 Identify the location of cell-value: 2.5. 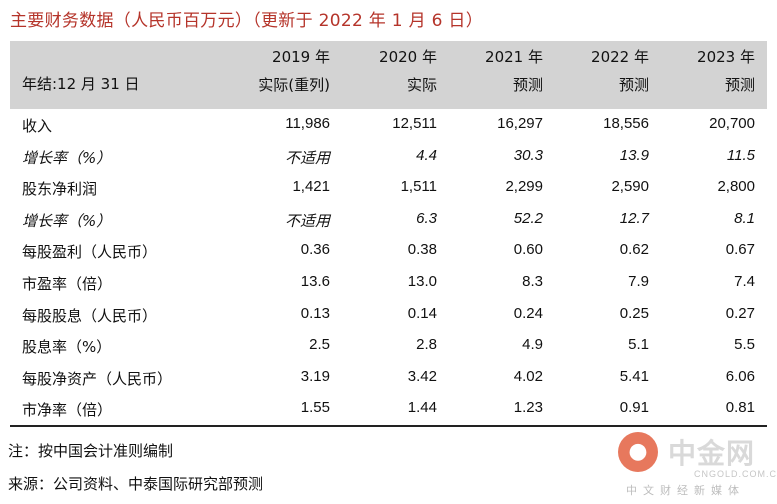
(319, 345).